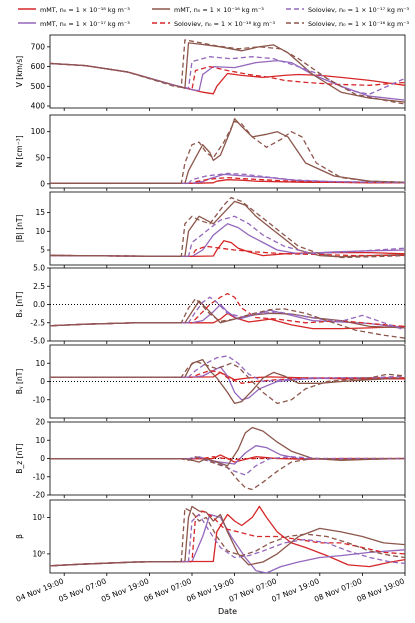 The height and width of the screenshot is (623, 415). Describe the element at coordinates (219, 10) in the screenshot. I see `legend-label: mMT, n₀ = 1 × 10⁻¹⁶ kg m⁻³` at that location.